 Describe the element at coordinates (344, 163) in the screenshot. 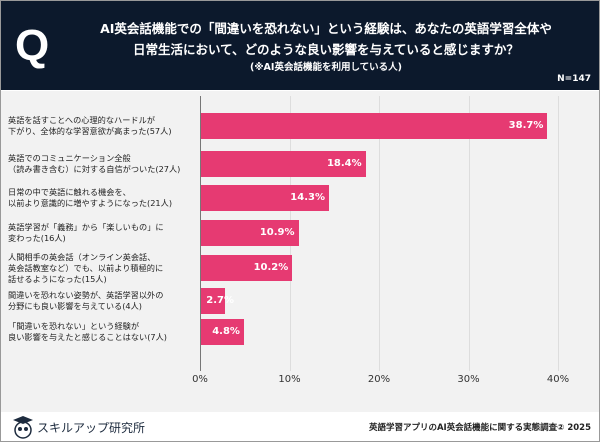

I see `data-label: 18.4%` at that location.